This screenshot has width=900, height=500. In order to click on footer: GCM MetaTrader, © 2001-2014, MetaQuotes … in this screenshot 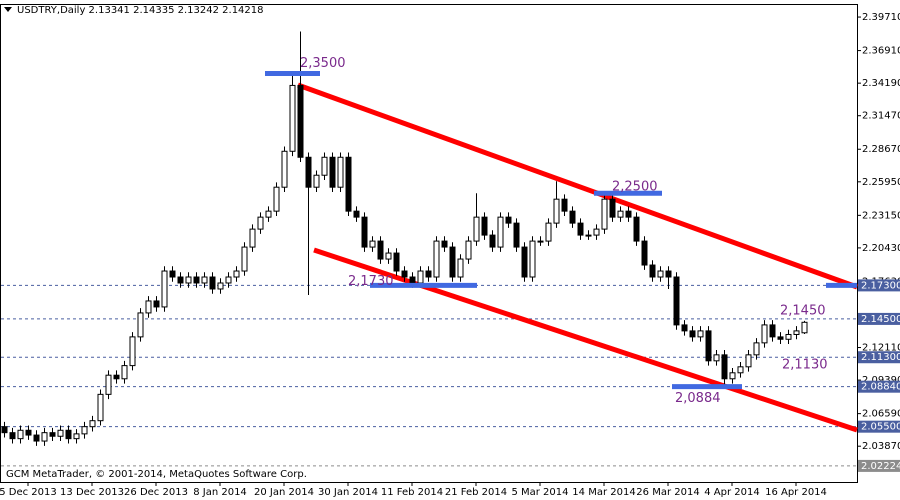, I will do `click(156, 474)`.